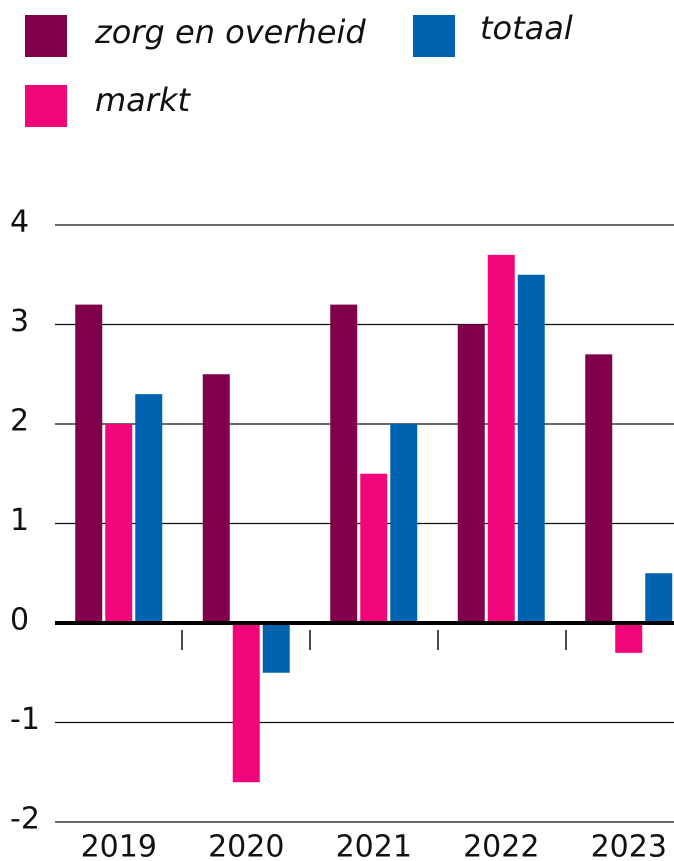  What do you see at coordinates (526, 28) in the screenshot?
I see `legend-label: totaal` at bounding box center [526, 28].